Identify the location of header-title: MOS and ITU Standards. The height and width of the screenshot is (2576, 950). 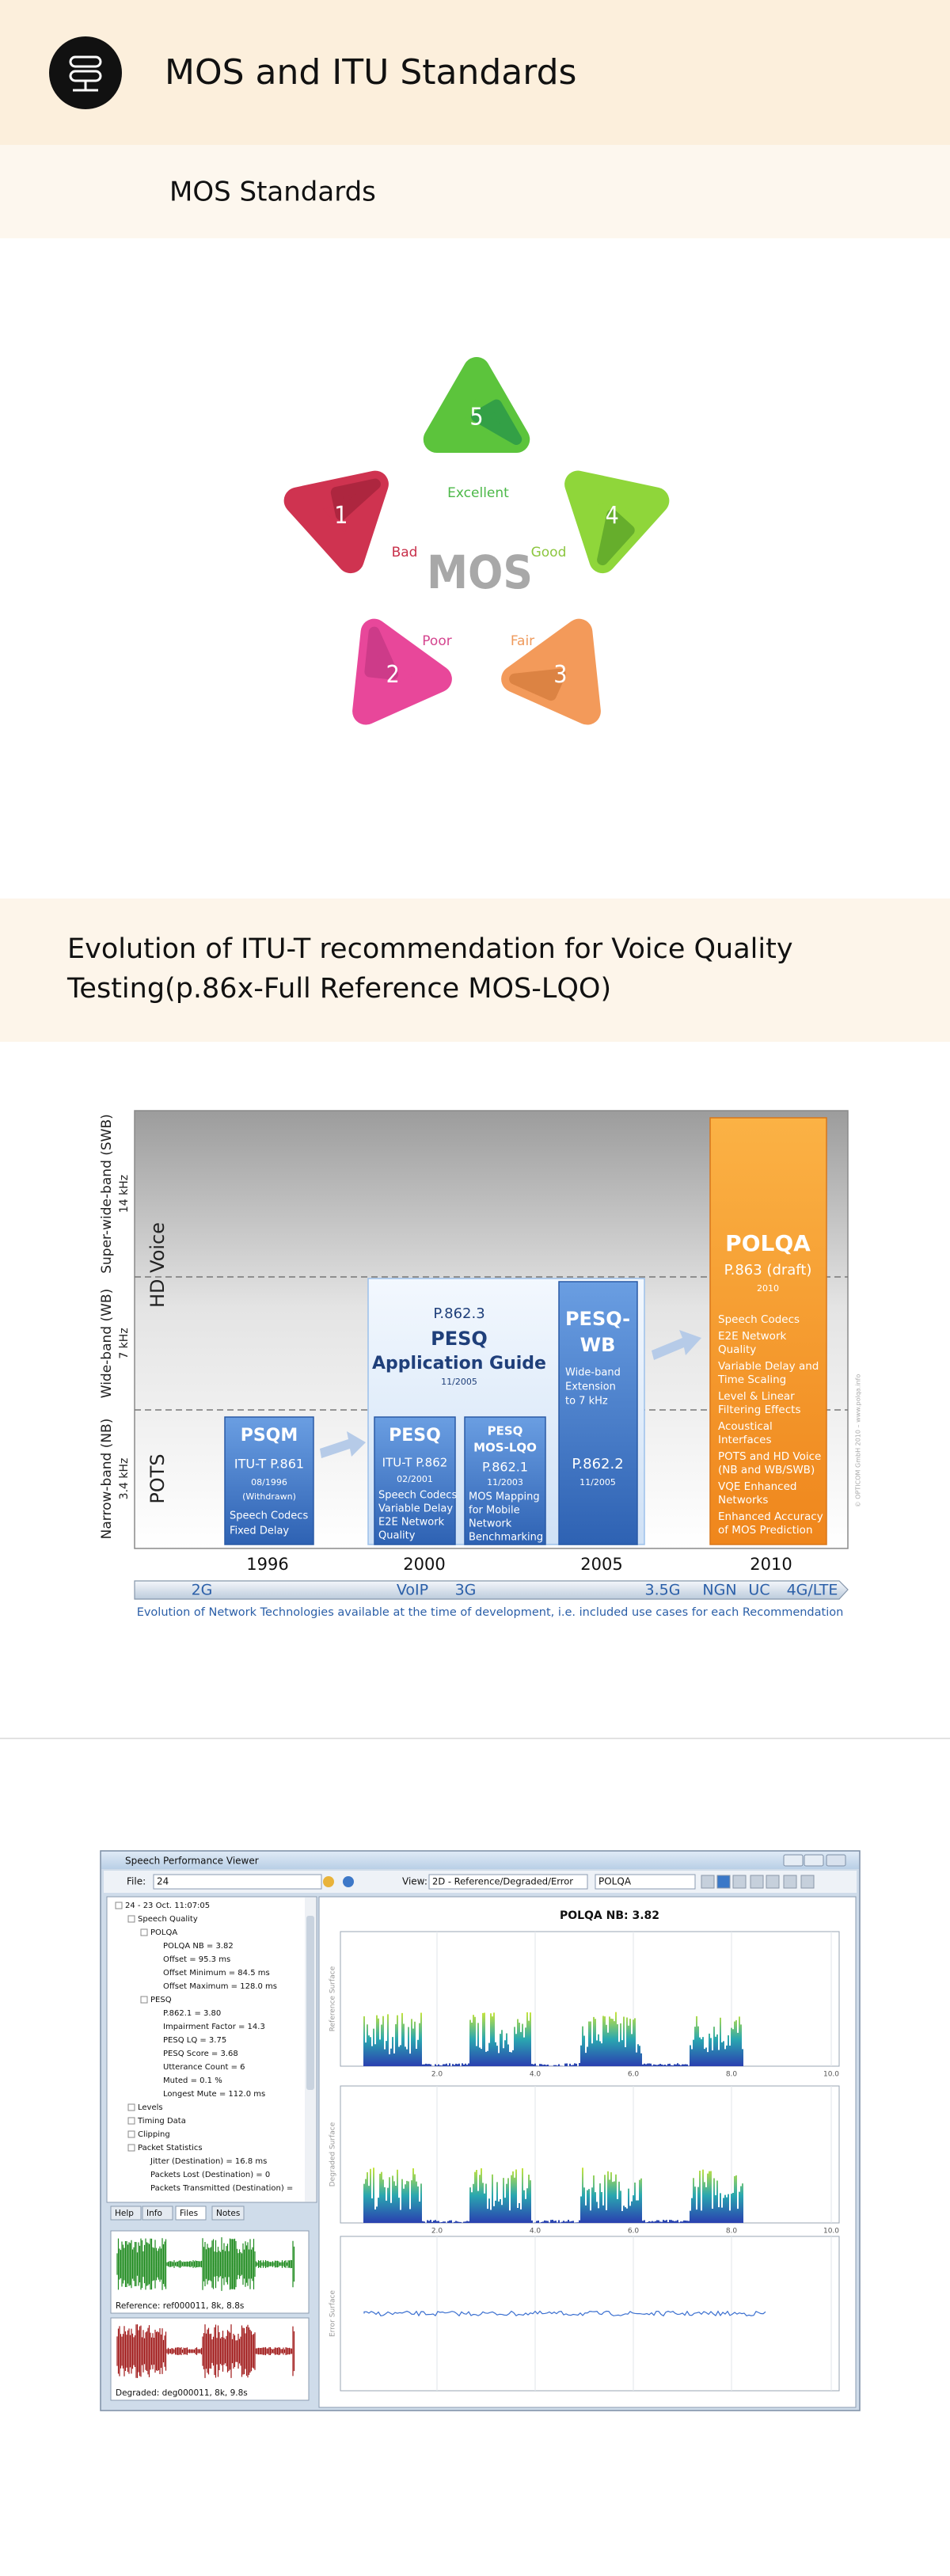
(370, 72).